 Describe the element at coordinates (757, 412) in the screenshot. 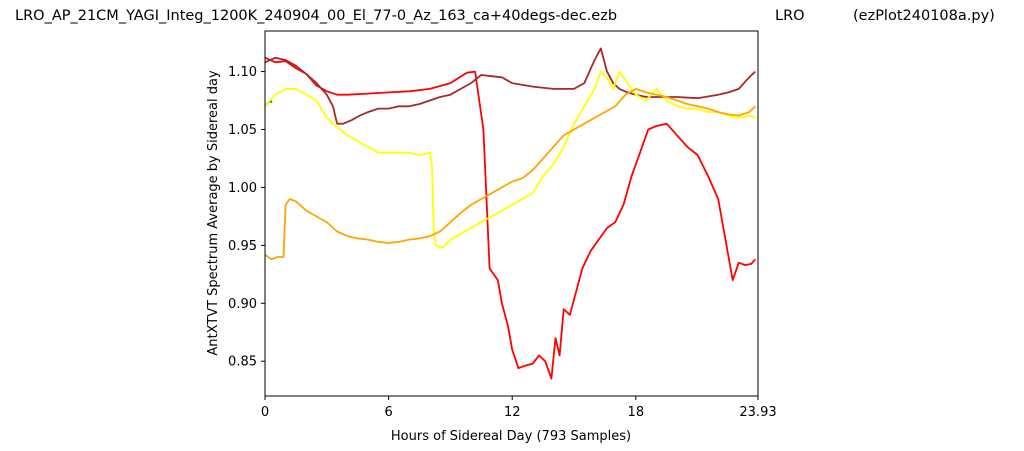

I see `x-tick-label: 23.93` at that location.